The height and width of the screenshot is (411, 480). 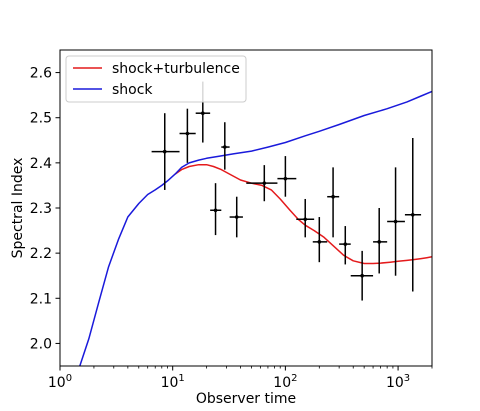 I want to click on y-tick-label: 2.2, so click(x=41, y=254).